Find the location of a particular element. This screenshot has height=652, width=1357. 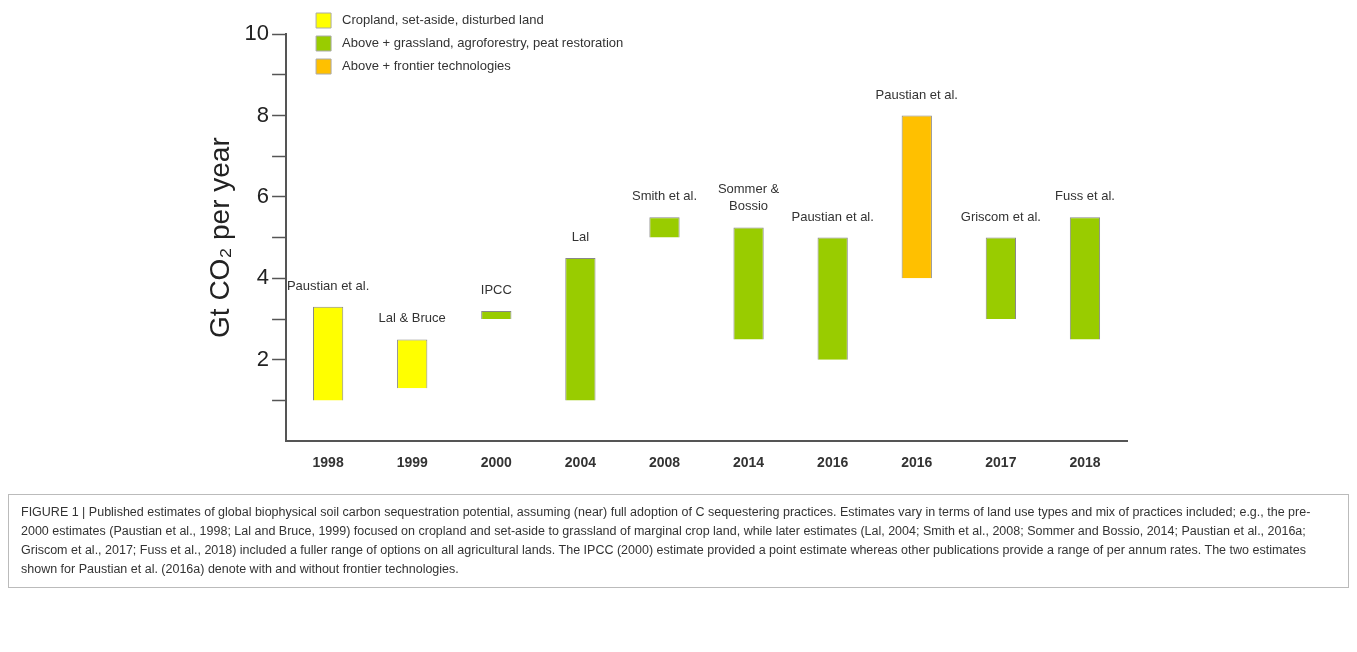

x-tick-label: 2018 is located at coordinates (1085, 462).